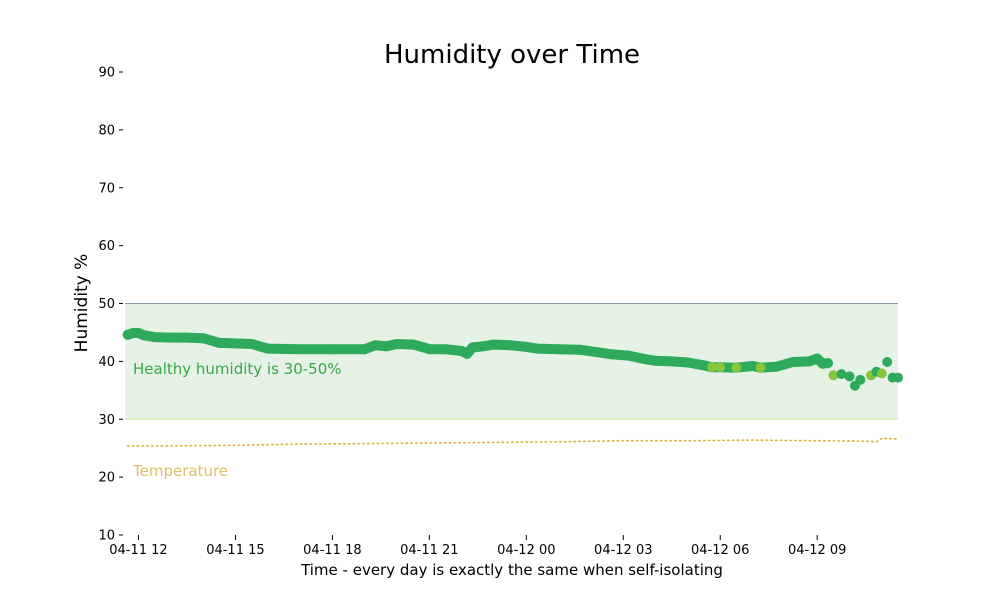  What do you see at coordinates (623, 550) in the screenshot?
I see `x-tick-label: 04-12 03` at bounding box center [623, 550].